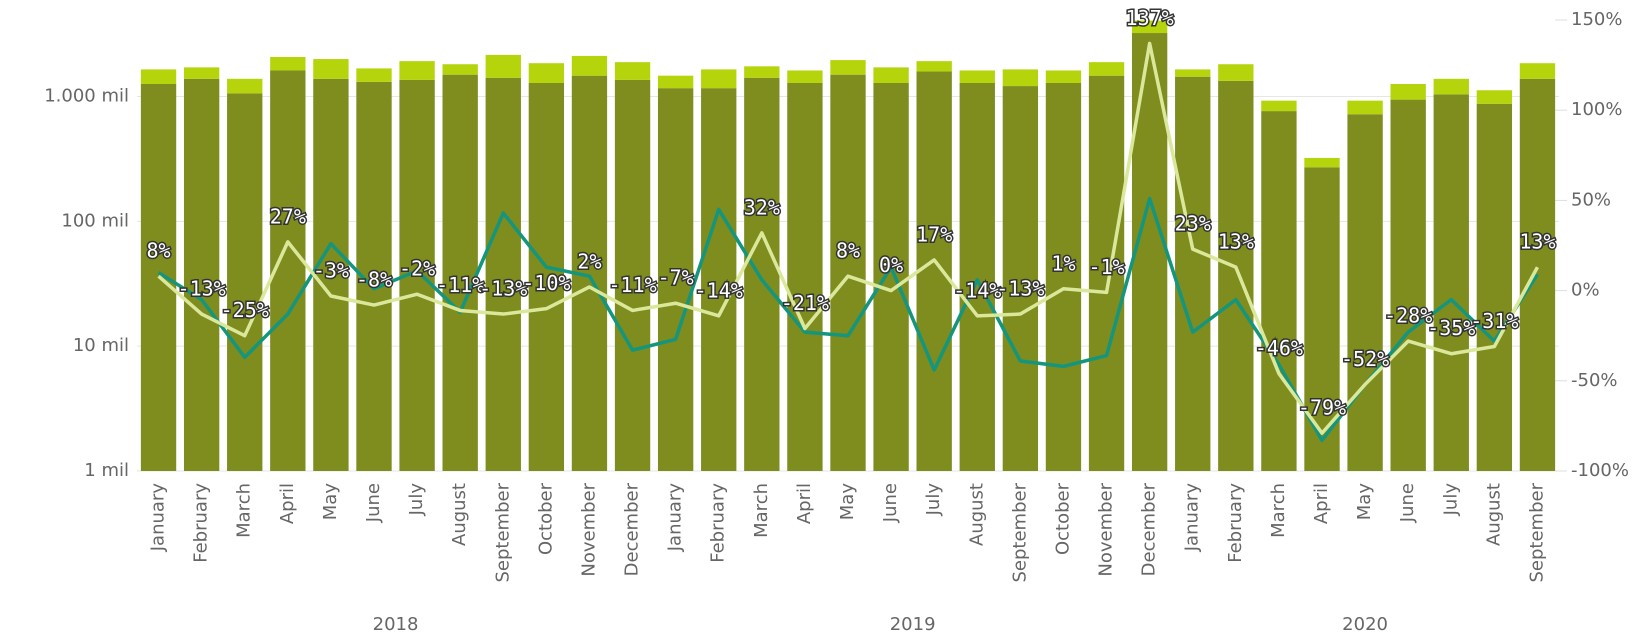  What do you see at coordinates (805, 303) in the screenshot?
I see `data-label: -21%` at bounding box center [805, 303].